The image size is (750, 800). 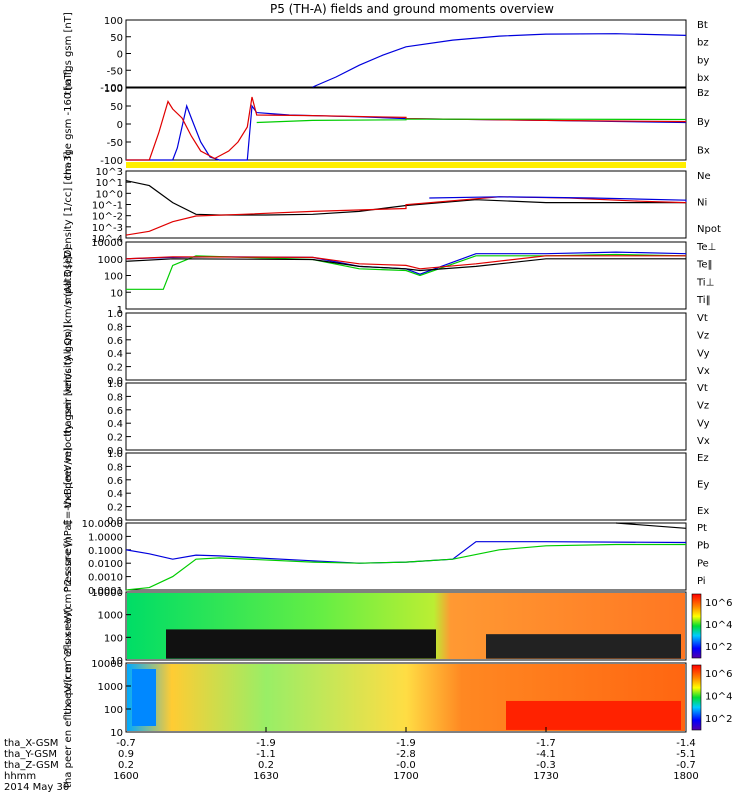 What do you see at coordinates (105, 564) in the screenshot?
I see `y-tick-label: 0.0100` at bounding box center [105, 564].